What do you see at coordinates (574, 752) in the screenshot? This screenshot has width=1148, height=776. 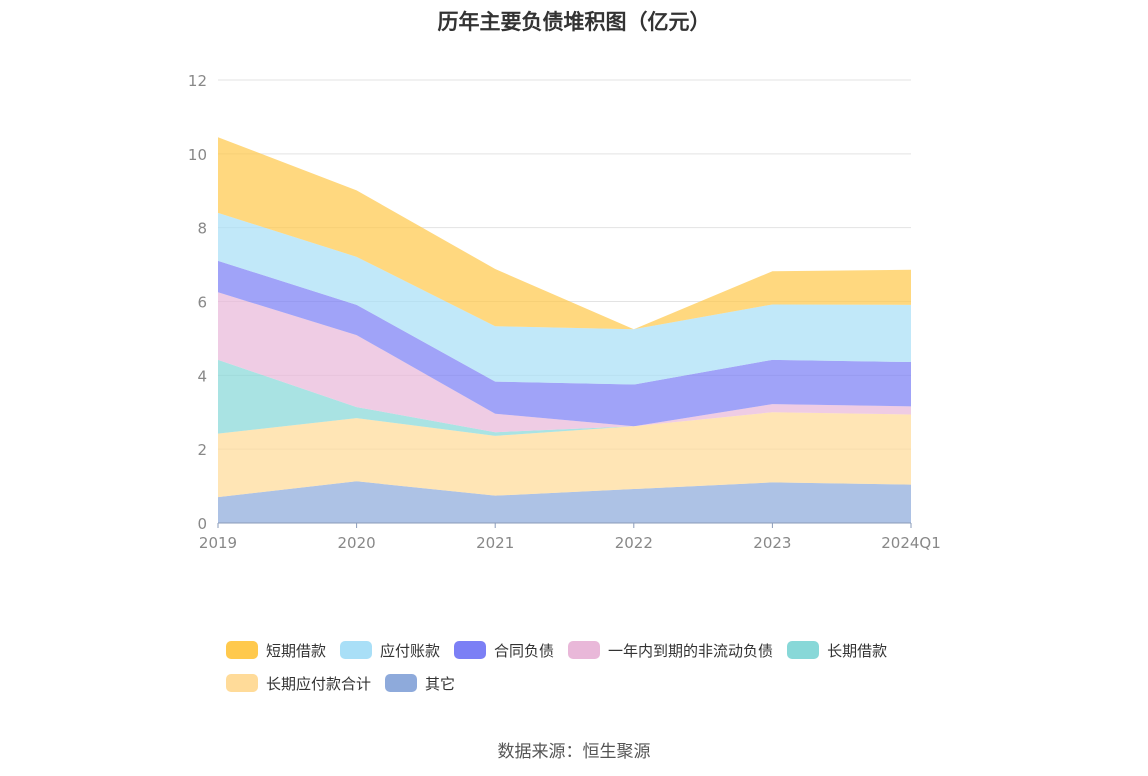 I see `data-source-note: 数据来源：恒生聚源` at bounding box center [574, 752].